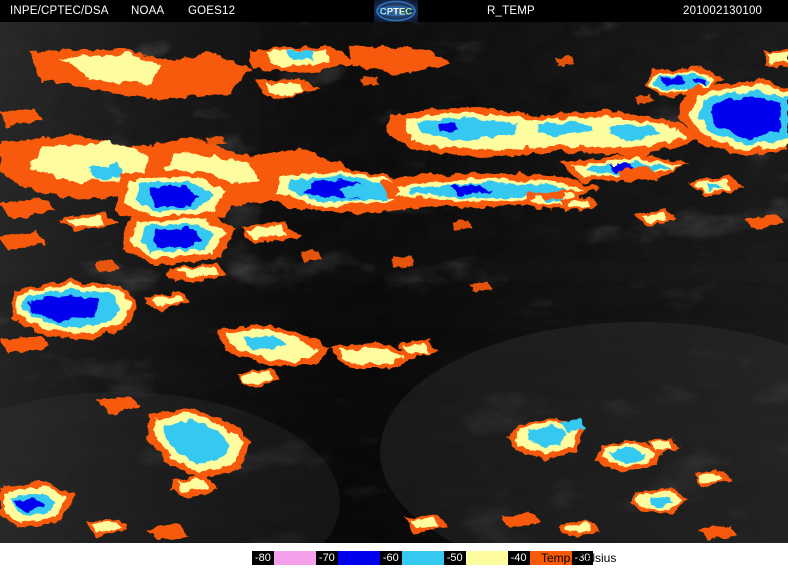 Image resolution: width=788 pixels, height=568 pixels. Describe the element at coordinates (723, 11) in the screenshot. I see `header-timestamp: 201002130100` at that location.